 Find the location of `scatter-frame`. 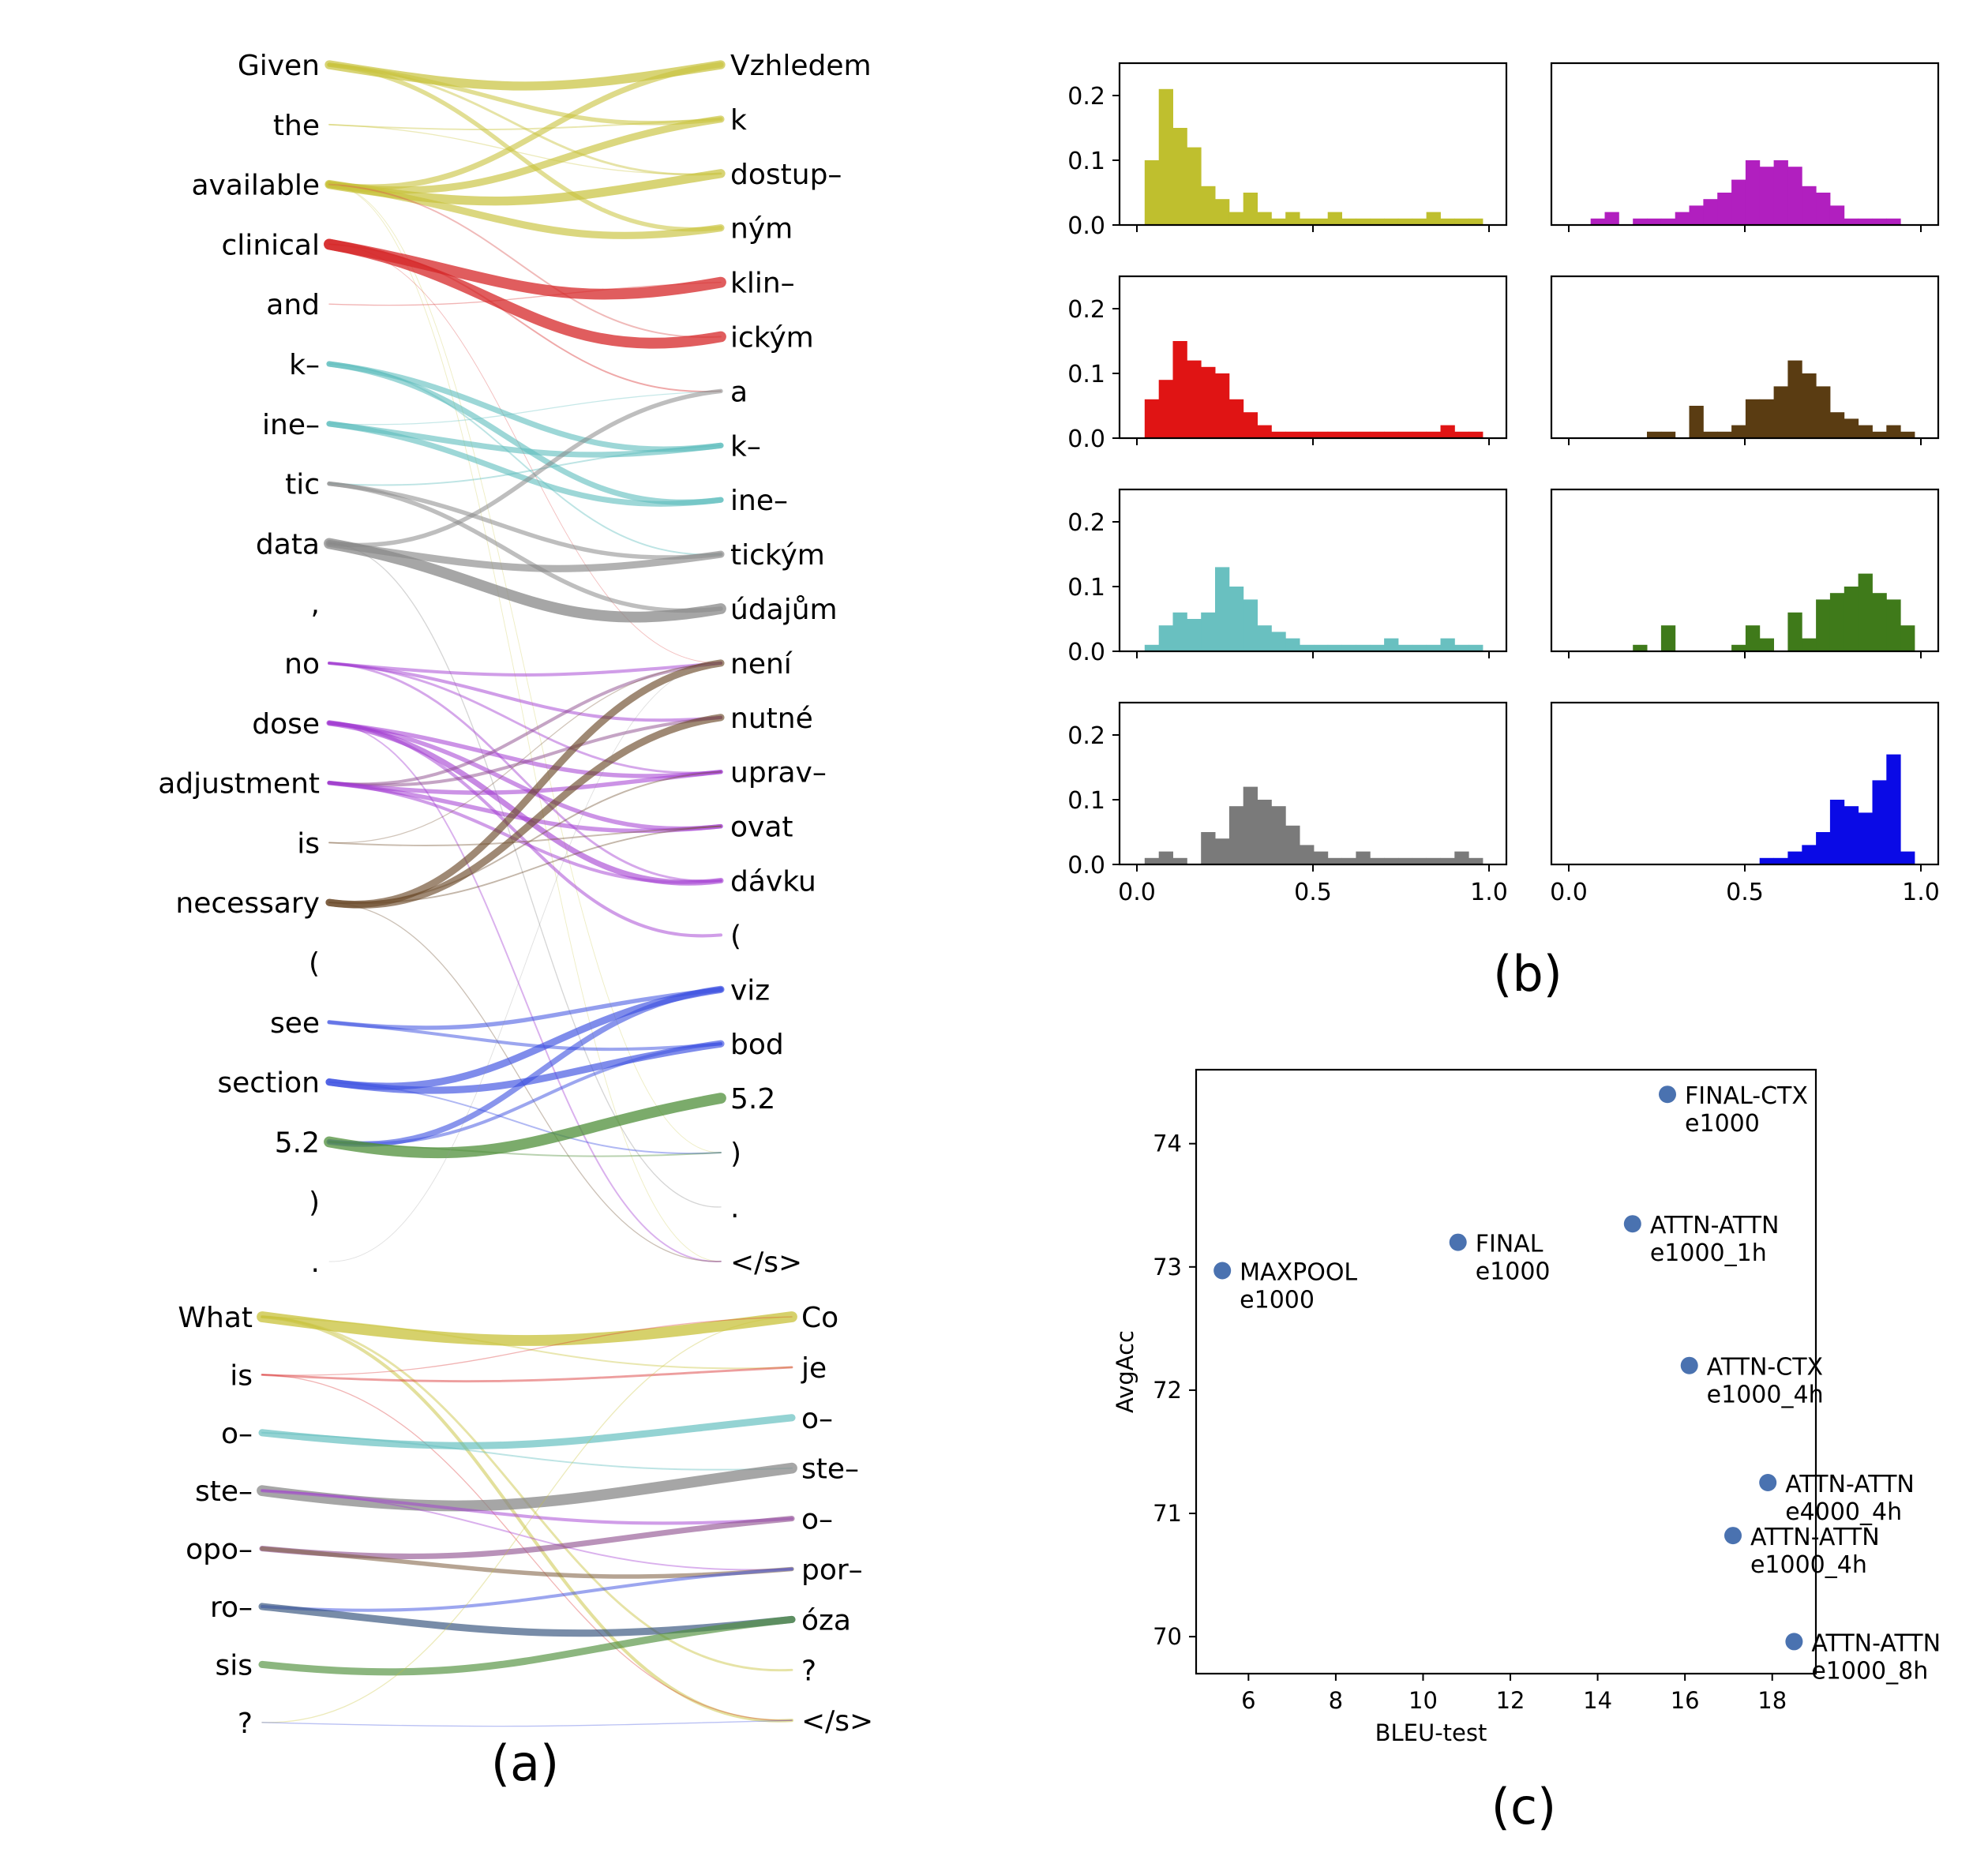

scatter-frame is located at coordinates (1506, 1371).